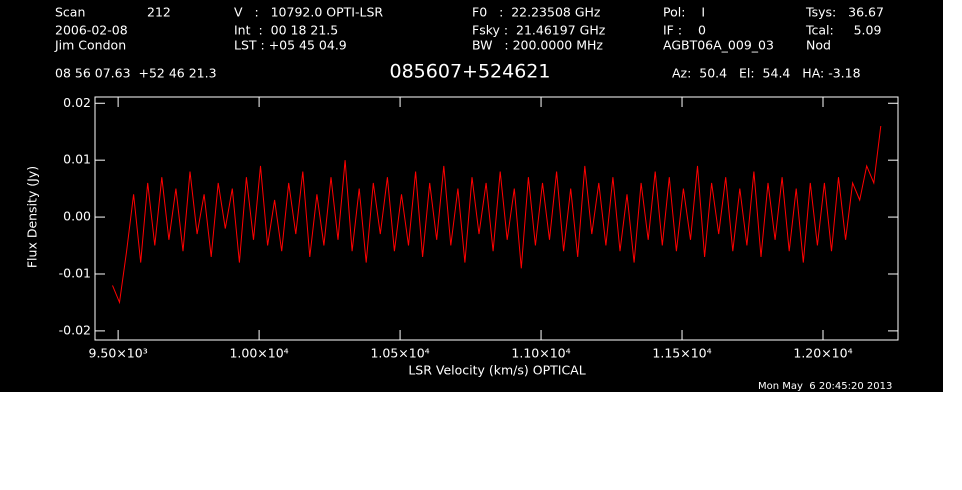 This screenshot has height=490, width=962. Describe the element at coordinates (159, 12) in the screenshot. I see `scan: 212` at that location.